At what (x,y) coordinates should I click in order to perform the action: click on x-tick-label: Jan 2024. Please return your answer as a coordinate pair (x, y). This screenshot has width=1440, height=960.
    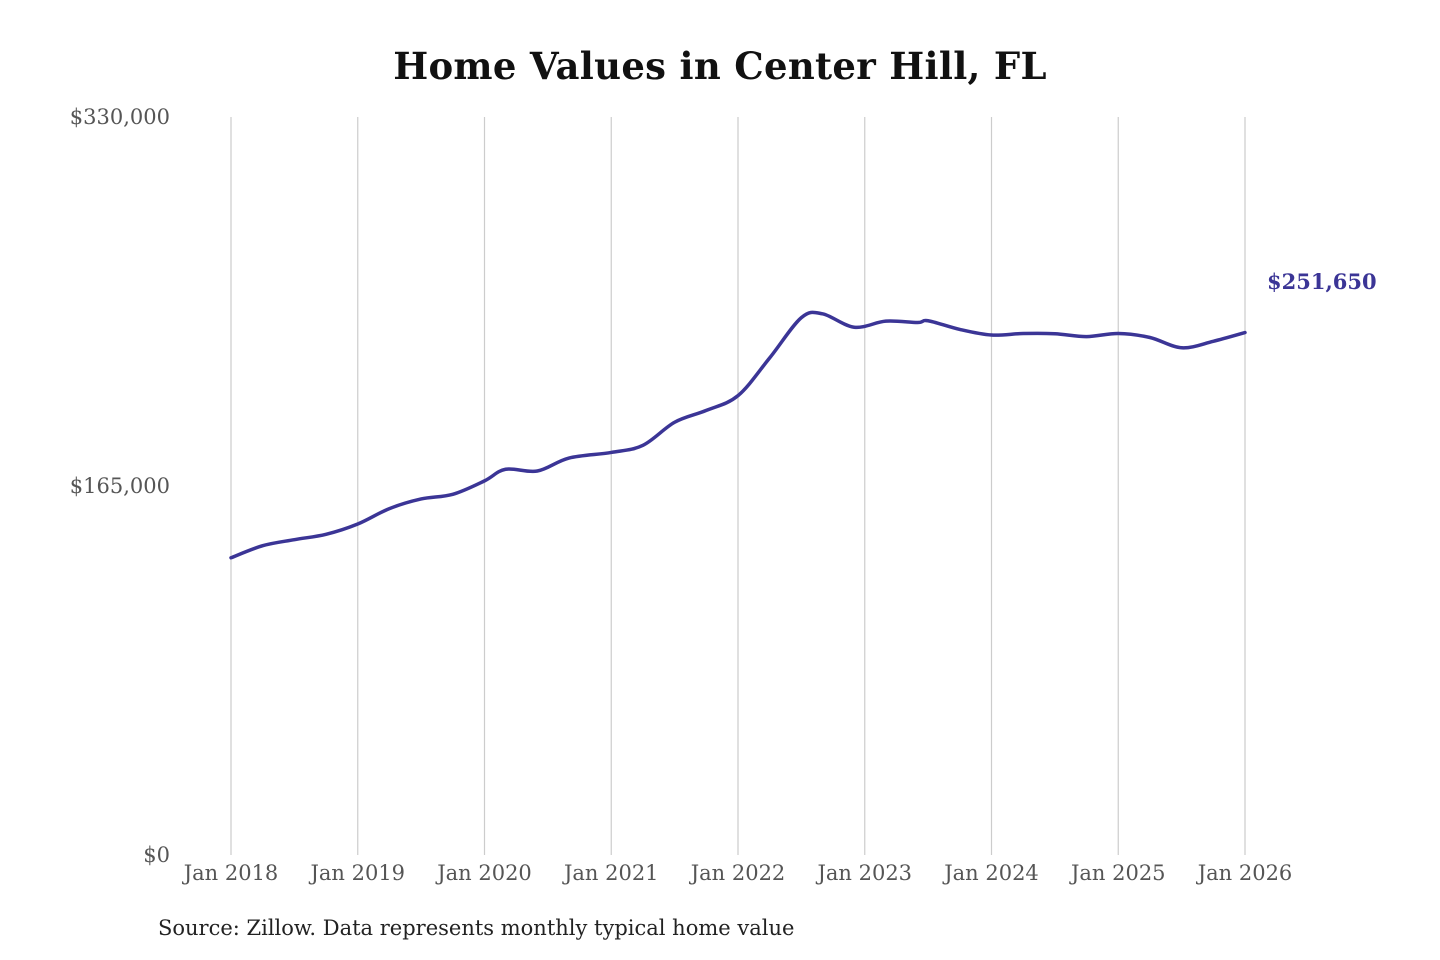
    Looking at the image, I should click on (990, 873).